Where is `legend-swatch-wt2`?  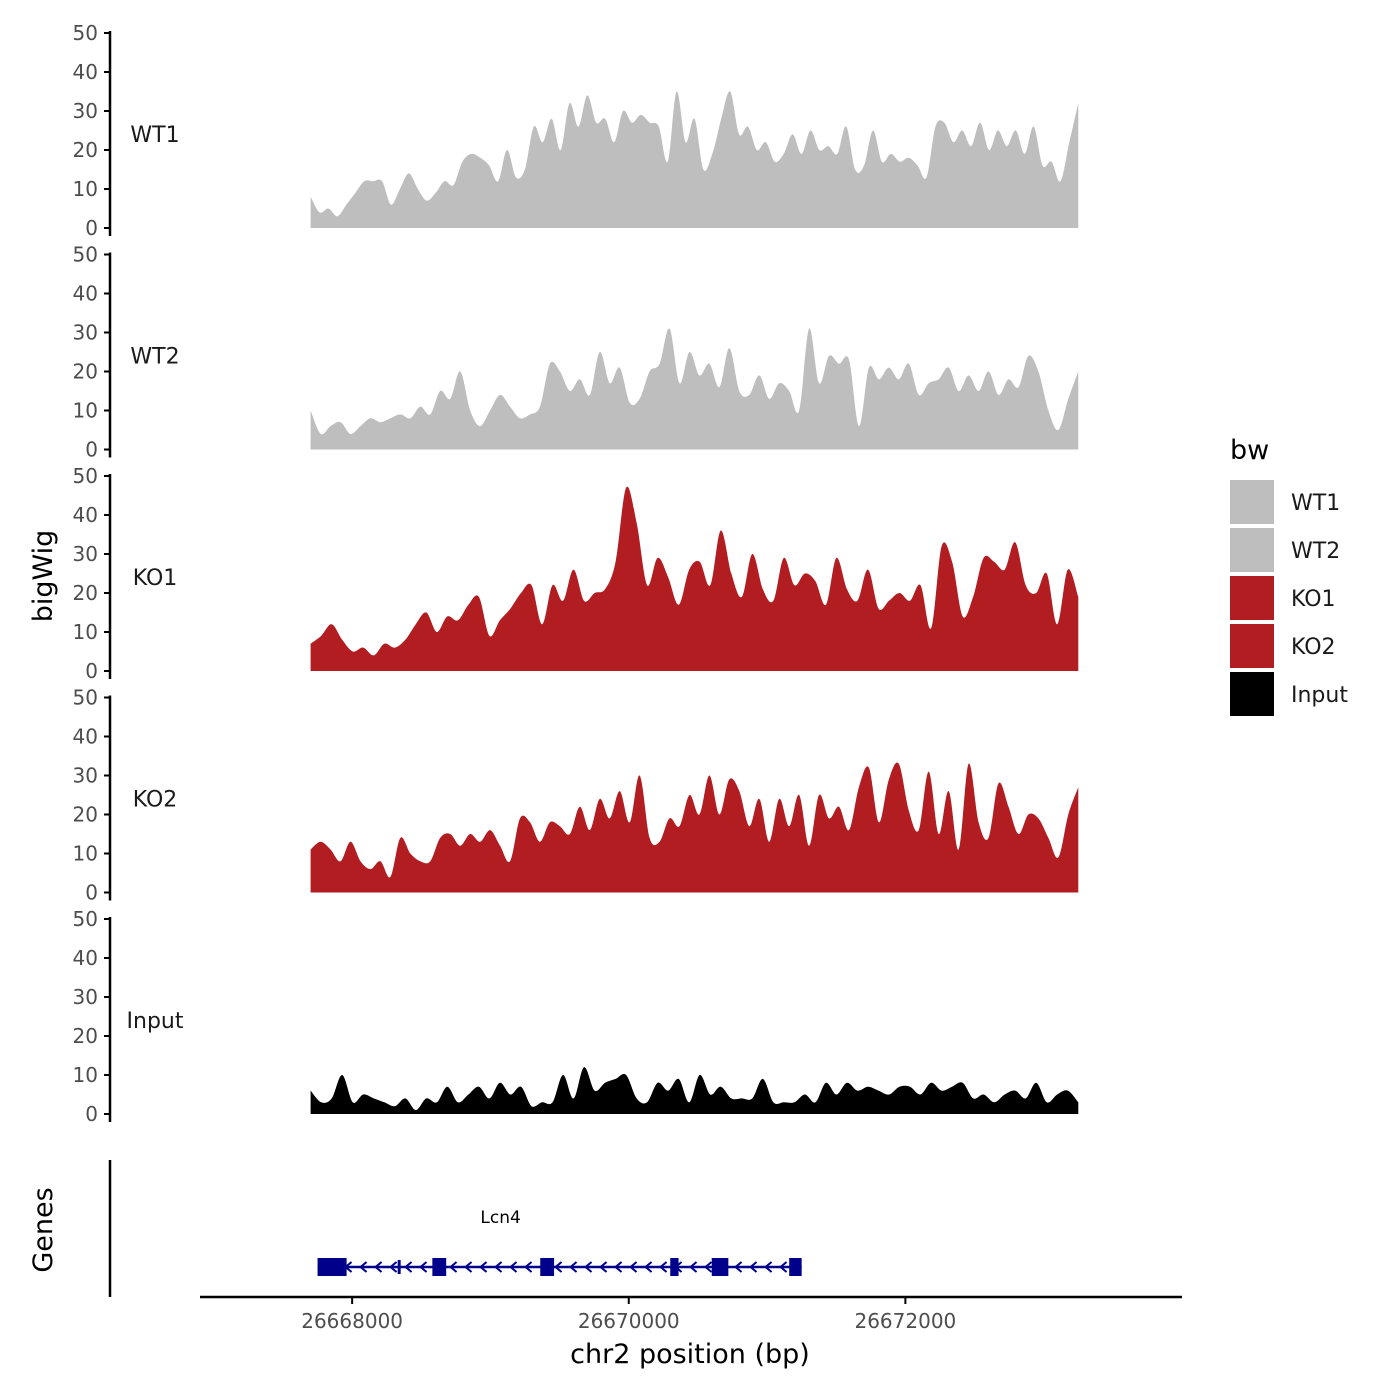 legend-swatch-wt2 is located at coordinates (1252, 550).